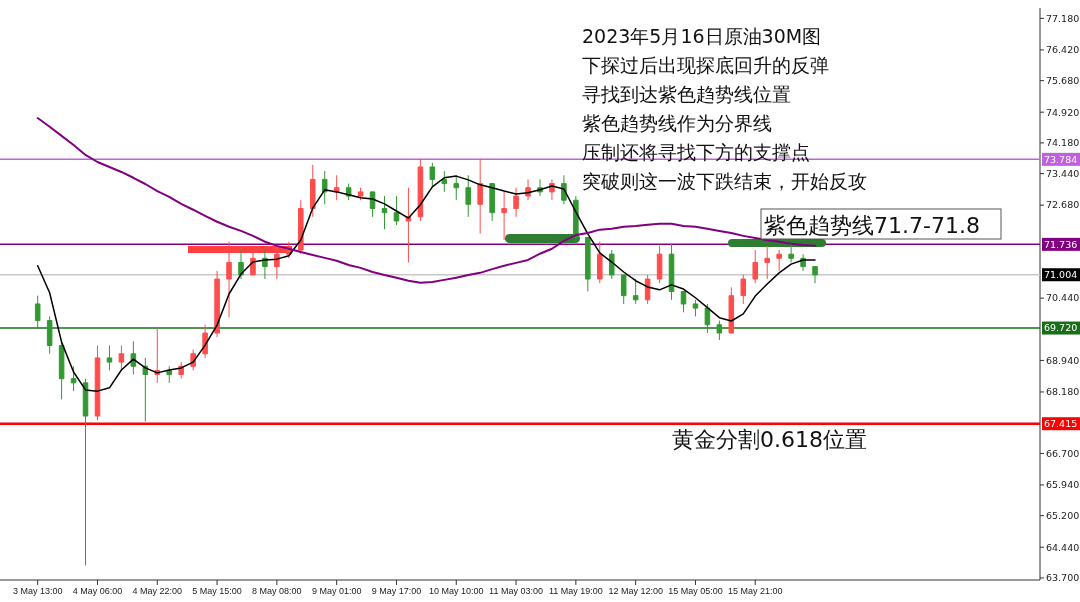 This screenshot has width=1080, height=602. What do you see at coordinates (1063, 547) in the screenshot?
I see `y-tick-label: 64.440` at bounding box center [1063, 547].